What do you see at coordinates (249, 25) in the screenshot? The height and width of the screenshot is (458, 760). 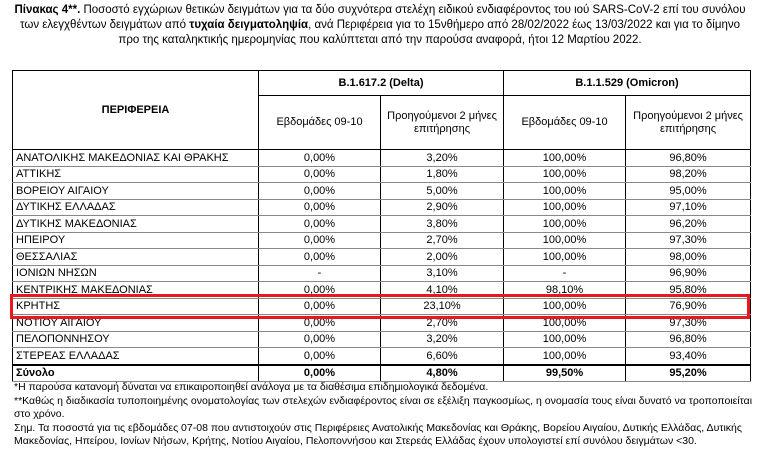 I see `title-segment: τυχαία δειγματοληψία` at bounding box center [249, 25].